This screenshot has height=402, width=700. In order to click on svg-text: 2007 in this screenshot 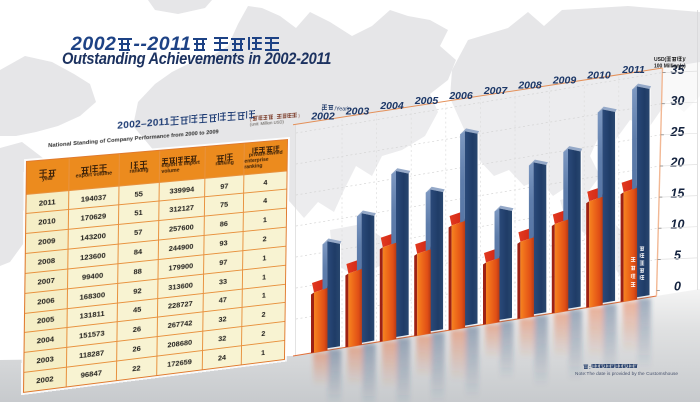, I will do `click(496, 91)`.